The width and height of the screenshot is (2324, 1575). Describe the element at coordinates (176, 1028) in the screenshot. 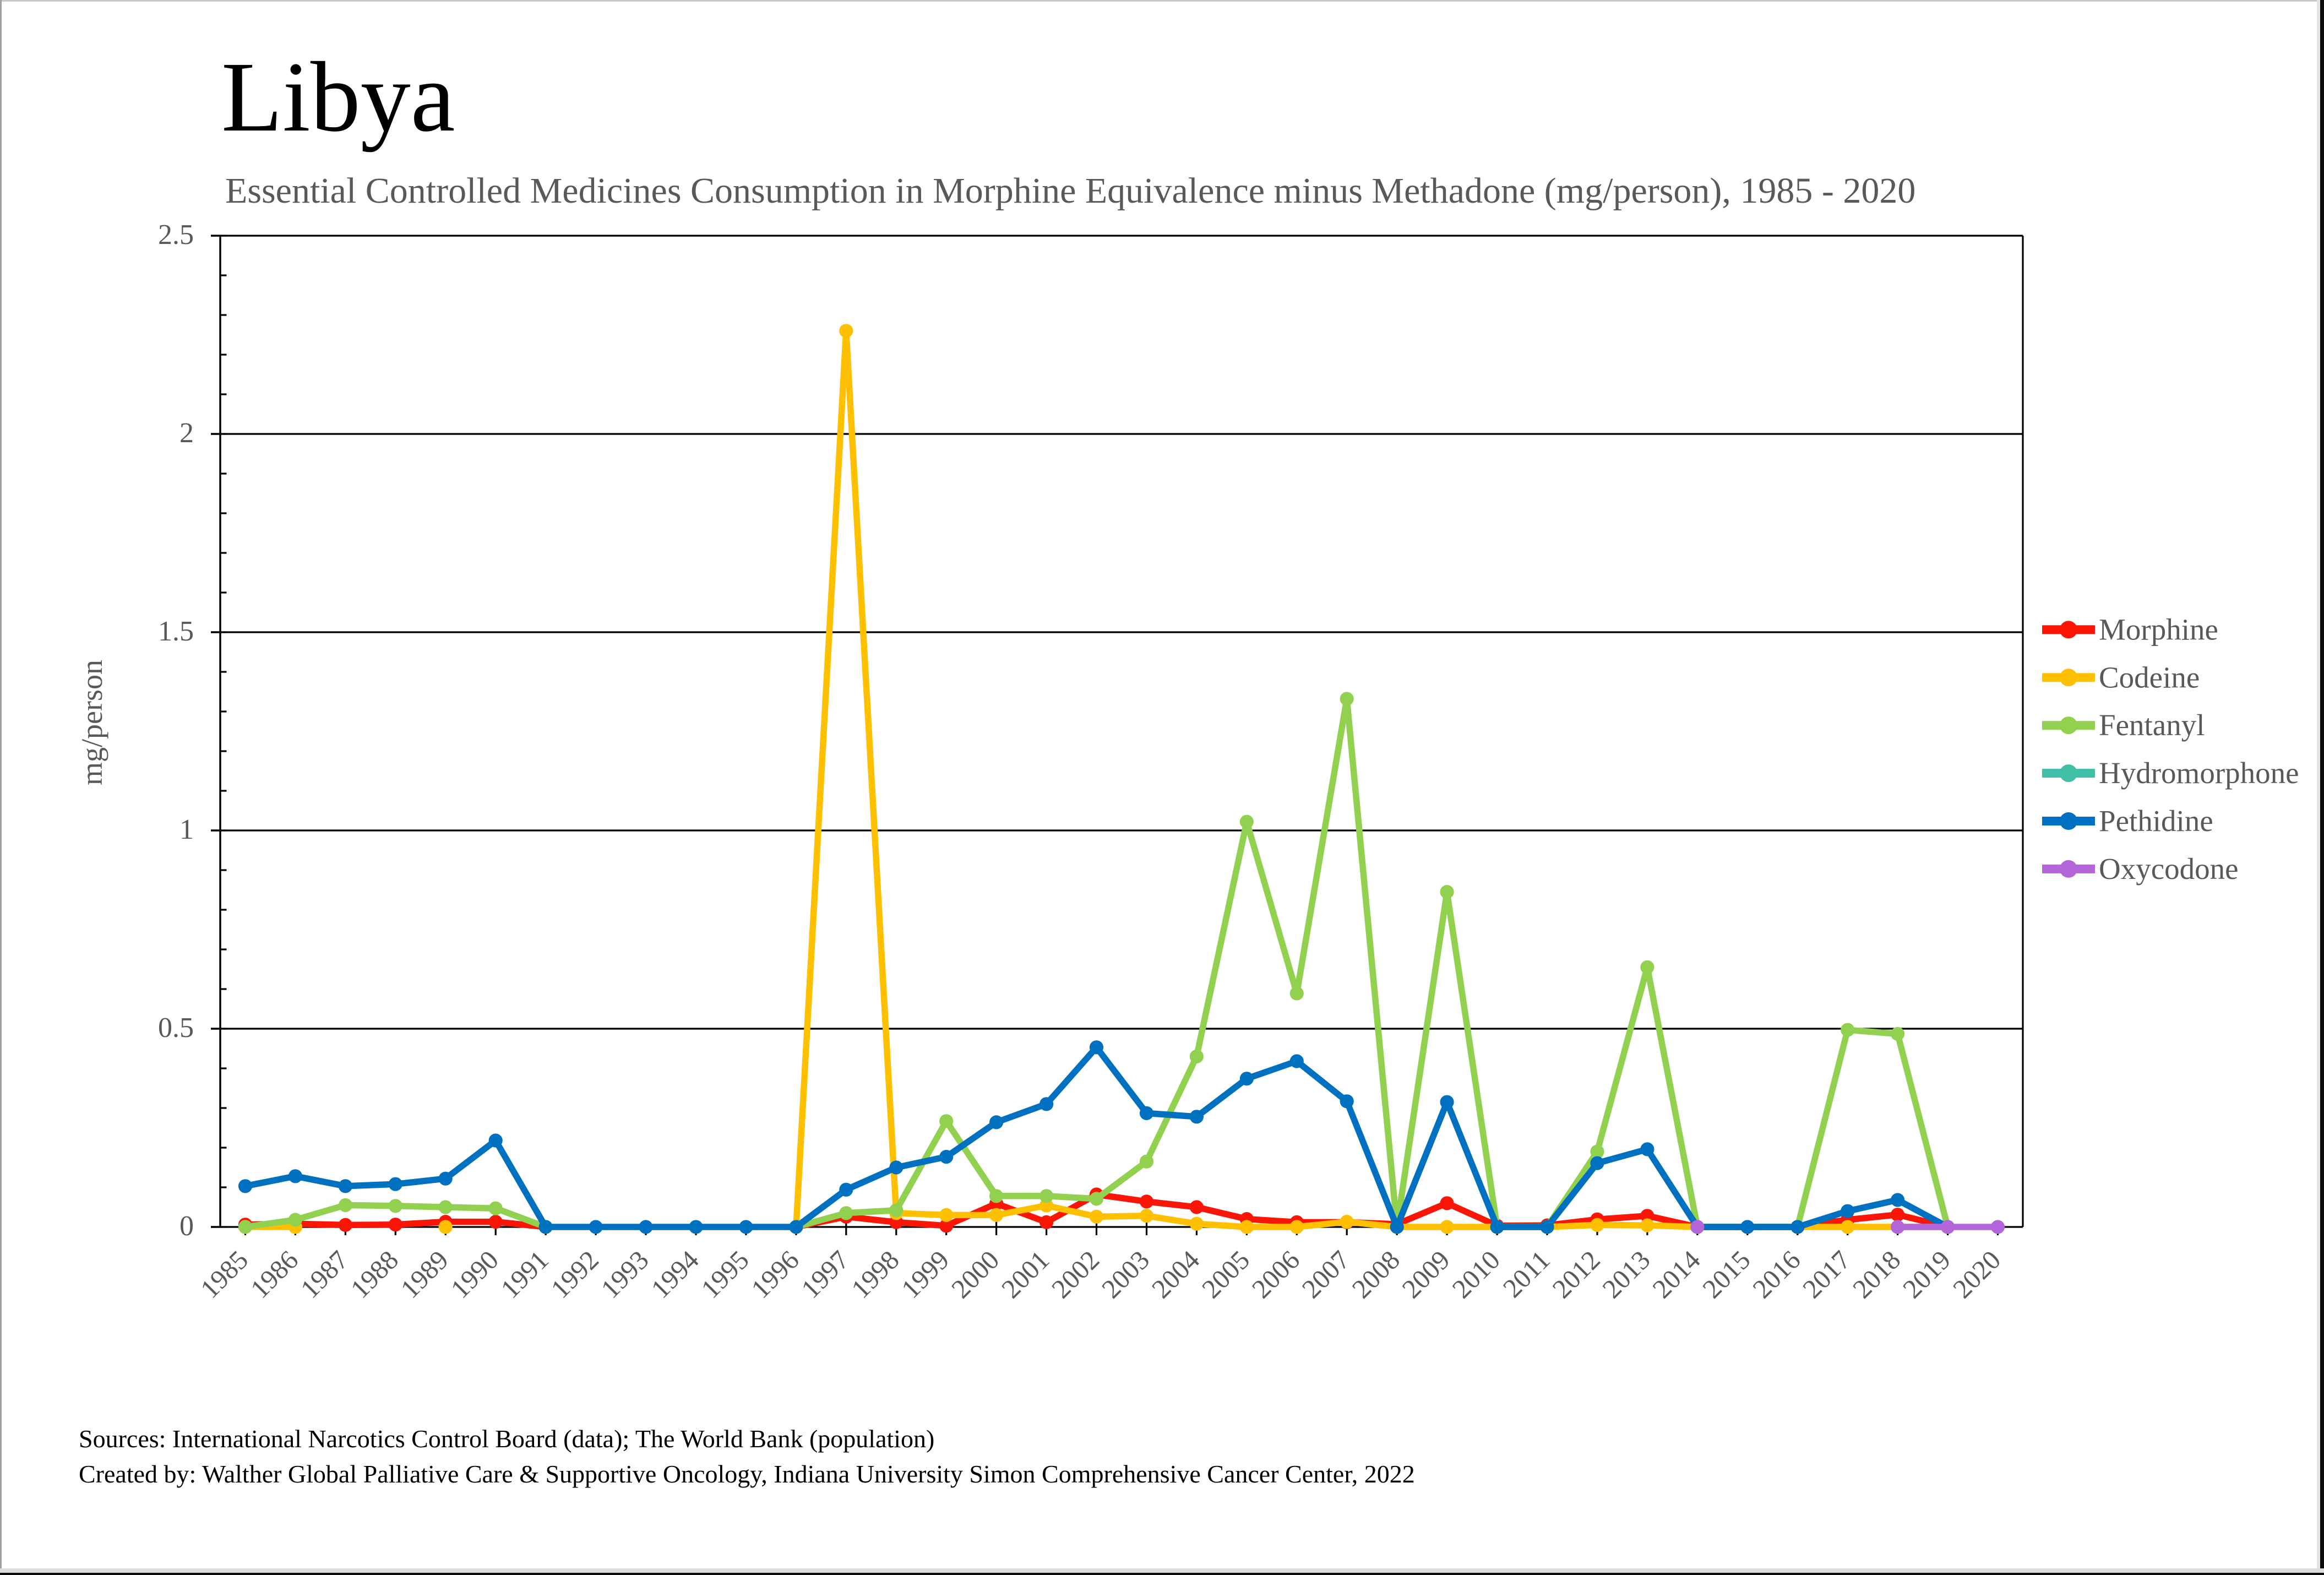

I see `svg-text: 0.5` at that location.